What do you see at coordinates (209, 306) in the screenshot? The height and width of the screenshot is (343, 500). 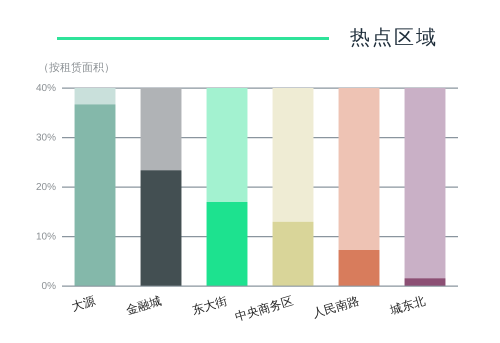 I see `x-tick-label: 东大街` at bounding box center [209, 306].